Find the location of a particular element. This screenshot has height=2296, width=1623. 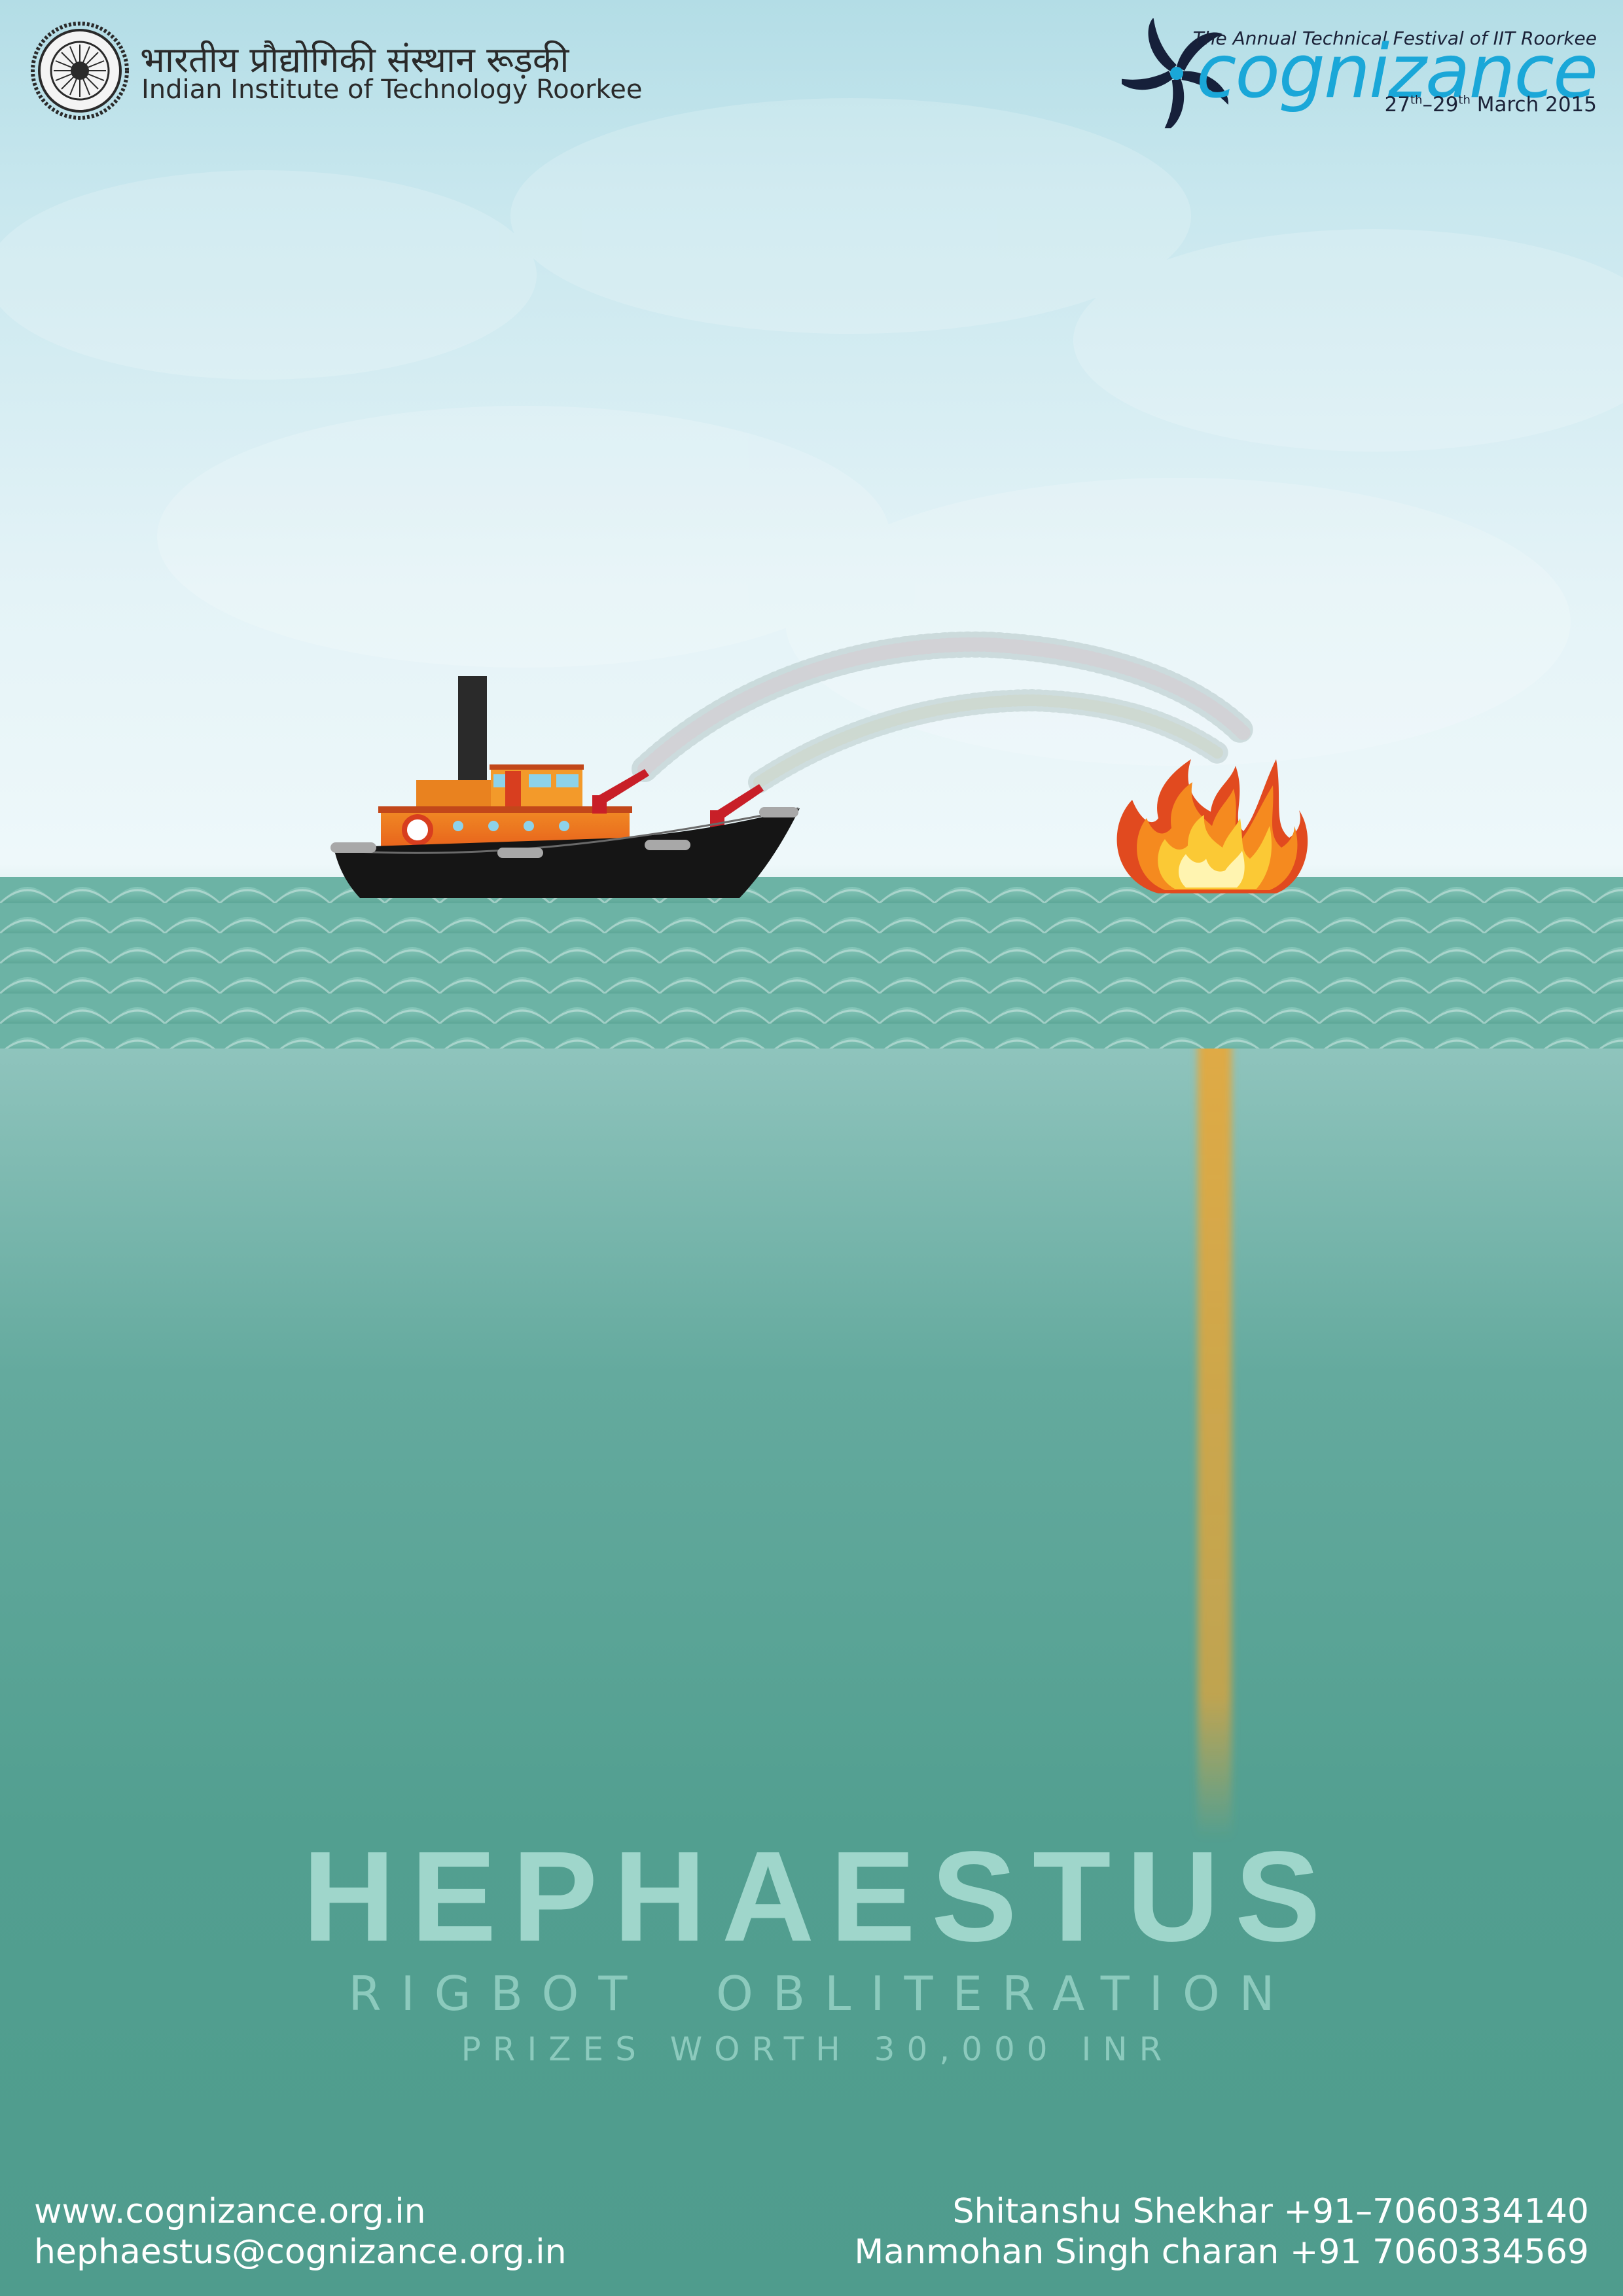

end-day-suffix: th is located at coordinates (1465, 100).